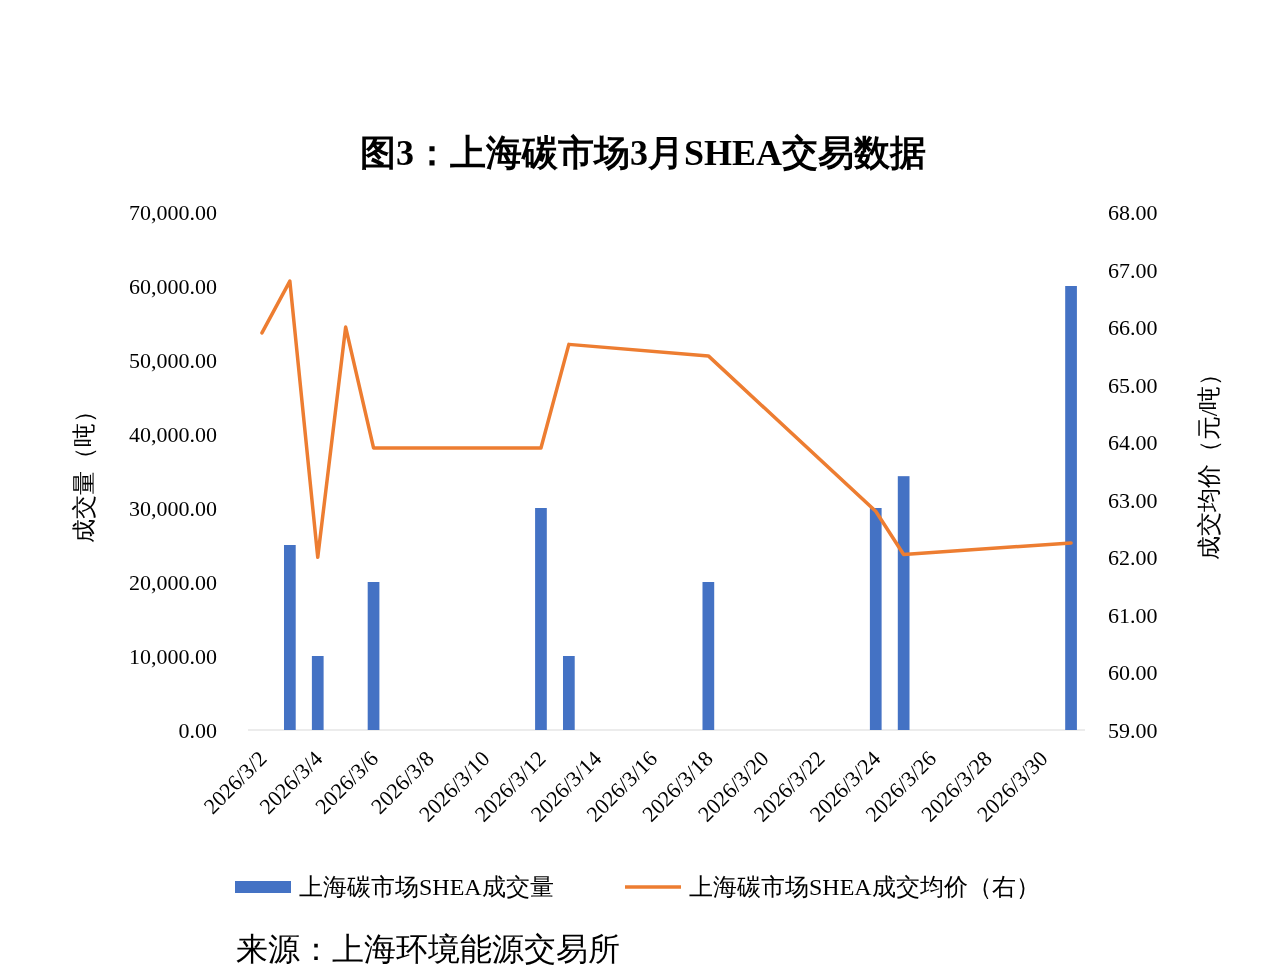 This screenshot has height=972, width=1286. Describe the element at coordinates (173, 212) in the screenshot. I see `y-tick-label: 70,000.00` at that location.